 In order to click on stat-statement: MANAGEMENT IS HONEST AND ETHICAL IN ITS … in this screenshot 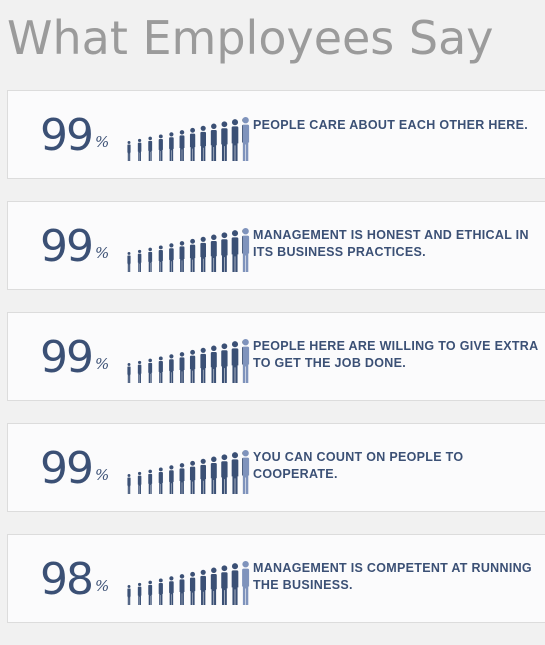, I will do `click(391, 243)`.